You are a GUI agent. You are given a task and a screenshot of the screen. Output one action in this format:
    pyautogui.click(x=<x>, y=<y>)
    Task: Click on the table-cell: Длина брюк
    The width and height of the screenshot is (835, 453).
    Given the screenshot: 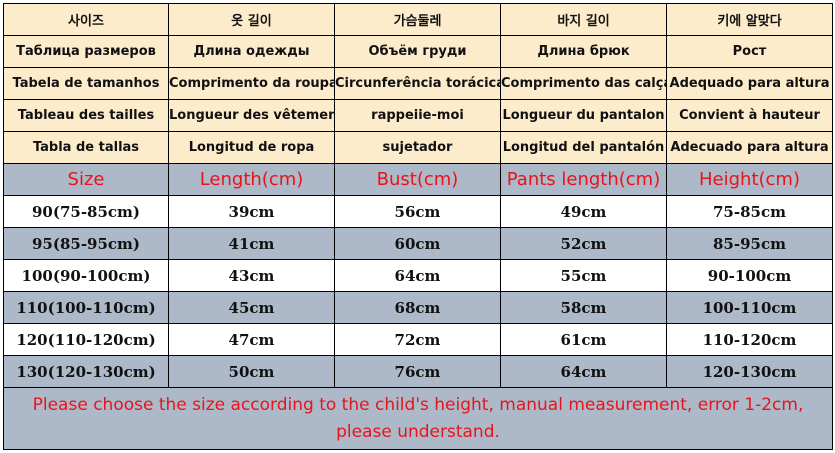 What is the action you would take?
    pyautogui.click(x=583, y=51)
    